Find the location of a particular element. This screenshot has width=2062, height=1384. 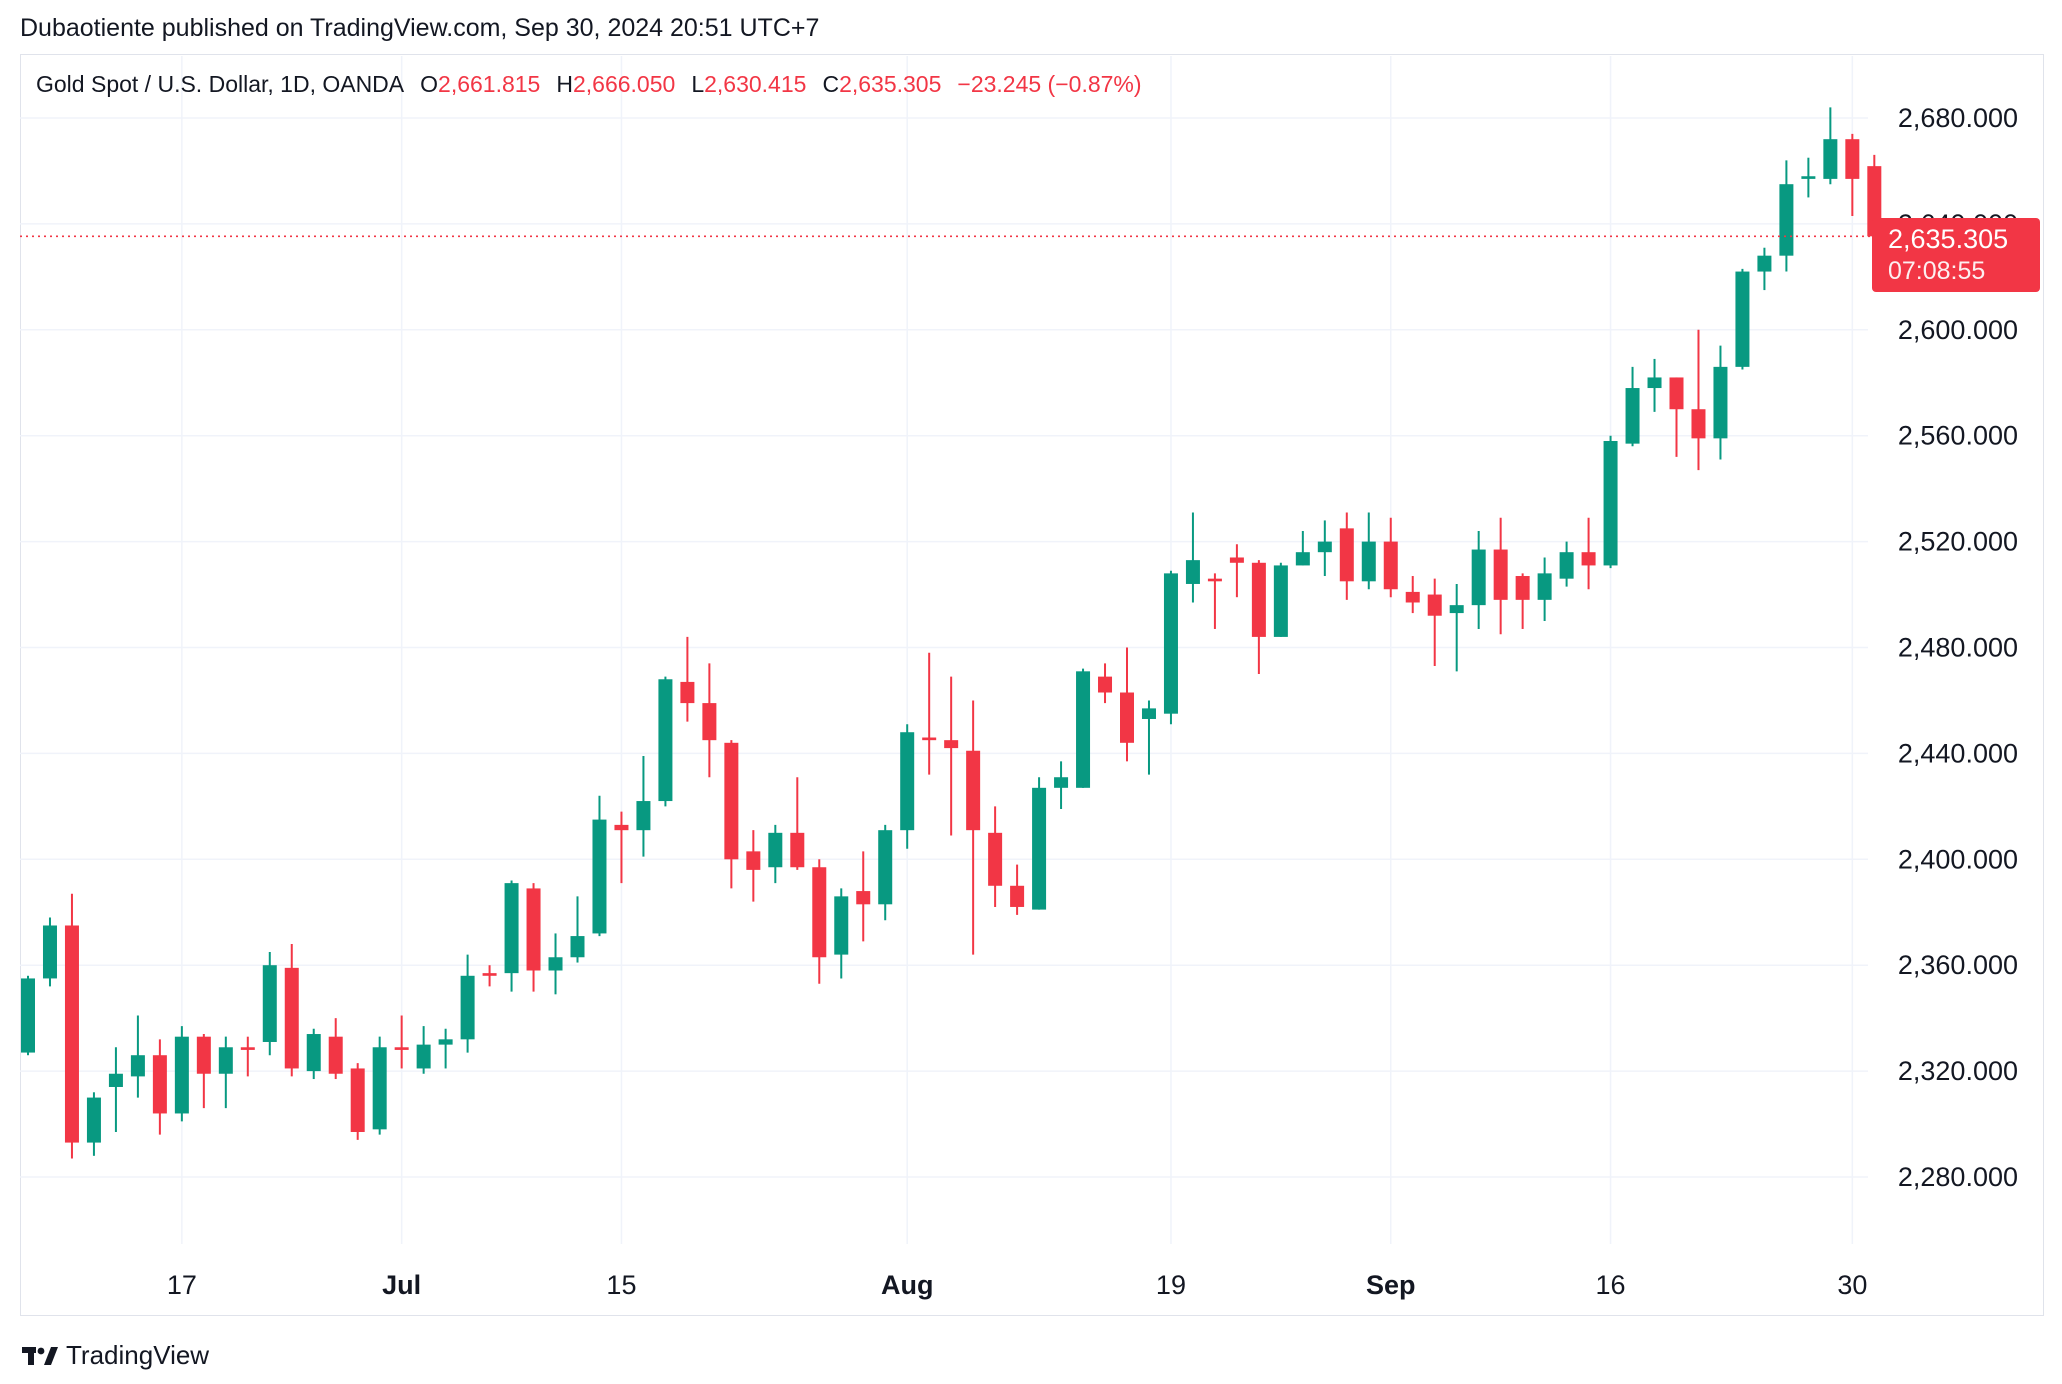

tradingview-brand: TradingView is located at coordinates (115, 1355).